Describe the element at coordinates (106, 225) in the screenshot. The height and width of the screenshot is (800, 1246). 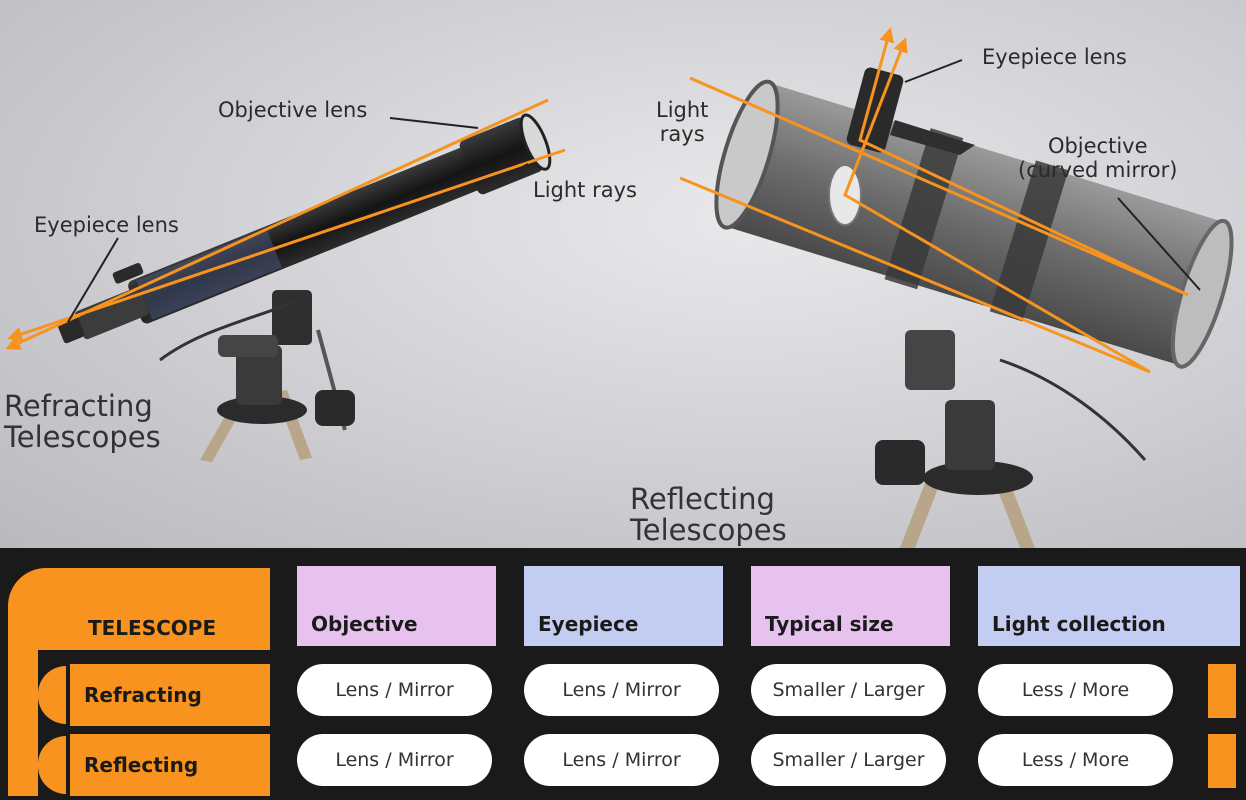
I see `label-eyepiece-lens: Eyepiece lens` at that location.